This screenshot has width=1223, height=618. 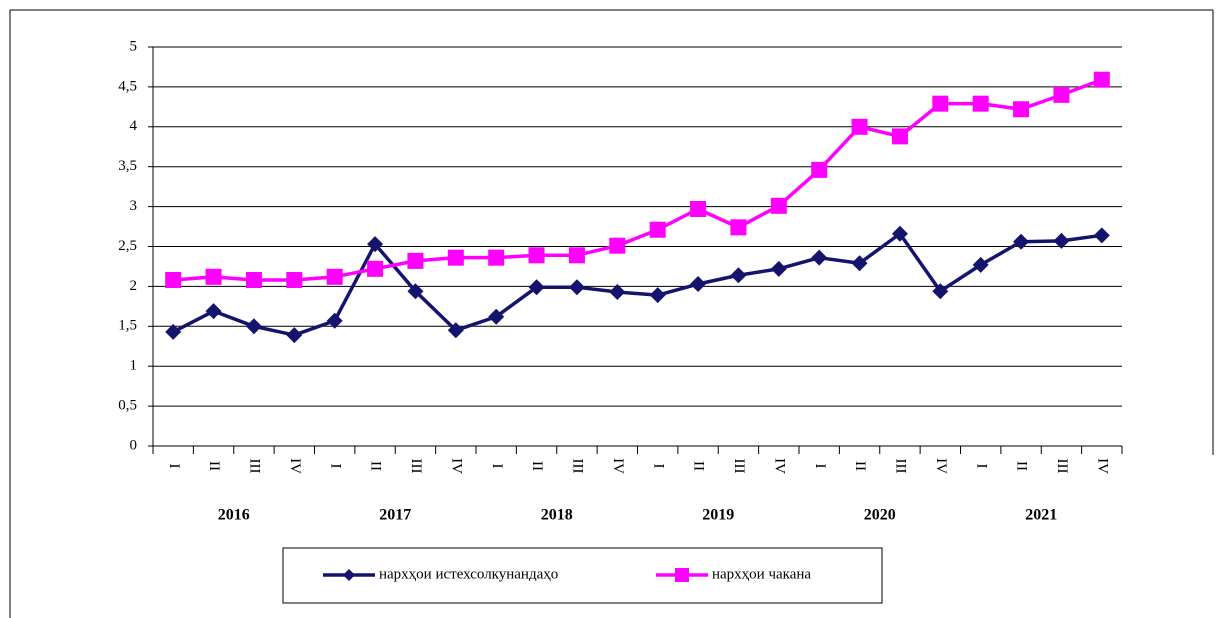 What do you see at coordinates (134, 206) in the screenshot?
I see `y-tick-label: 3` at bounding box center [134, 206].